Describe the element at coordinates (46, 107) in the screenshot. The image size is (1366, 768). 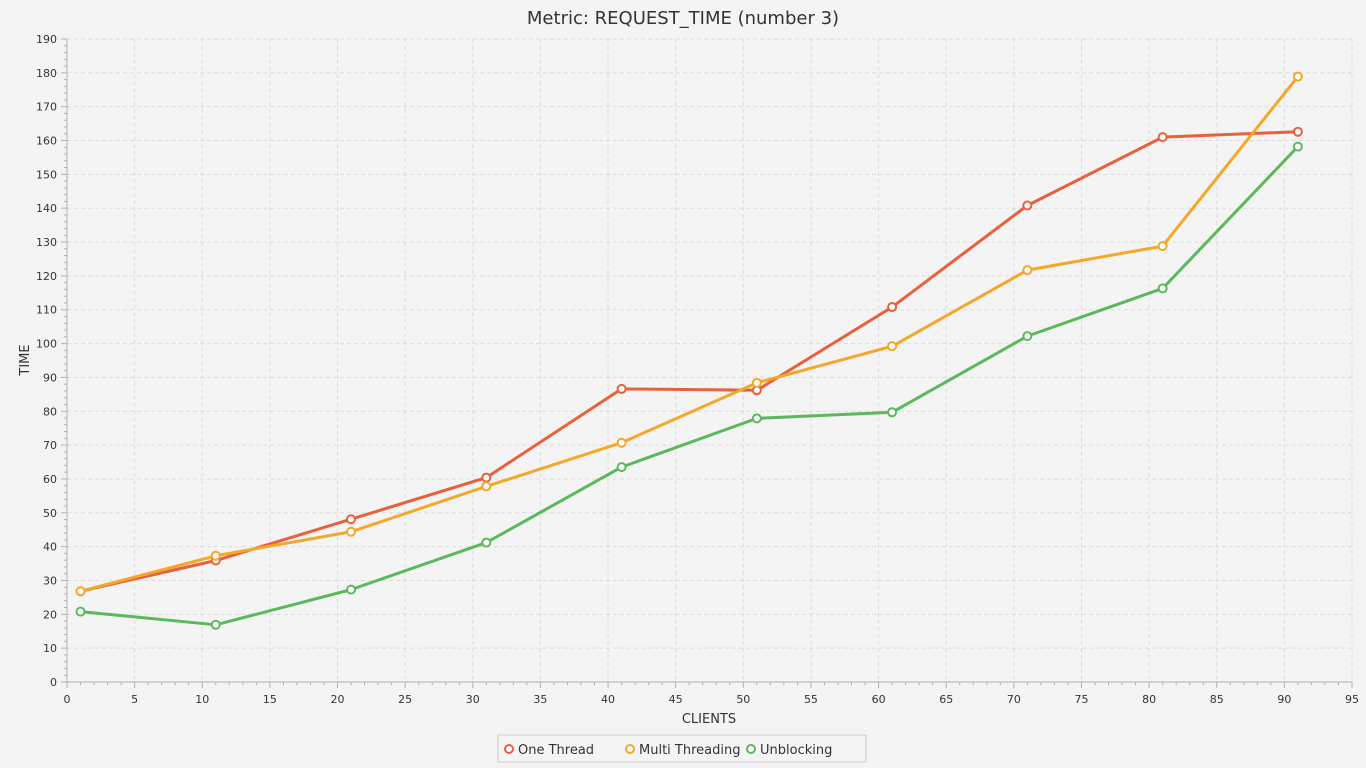
I see `y-tick-label: 170` at that location.